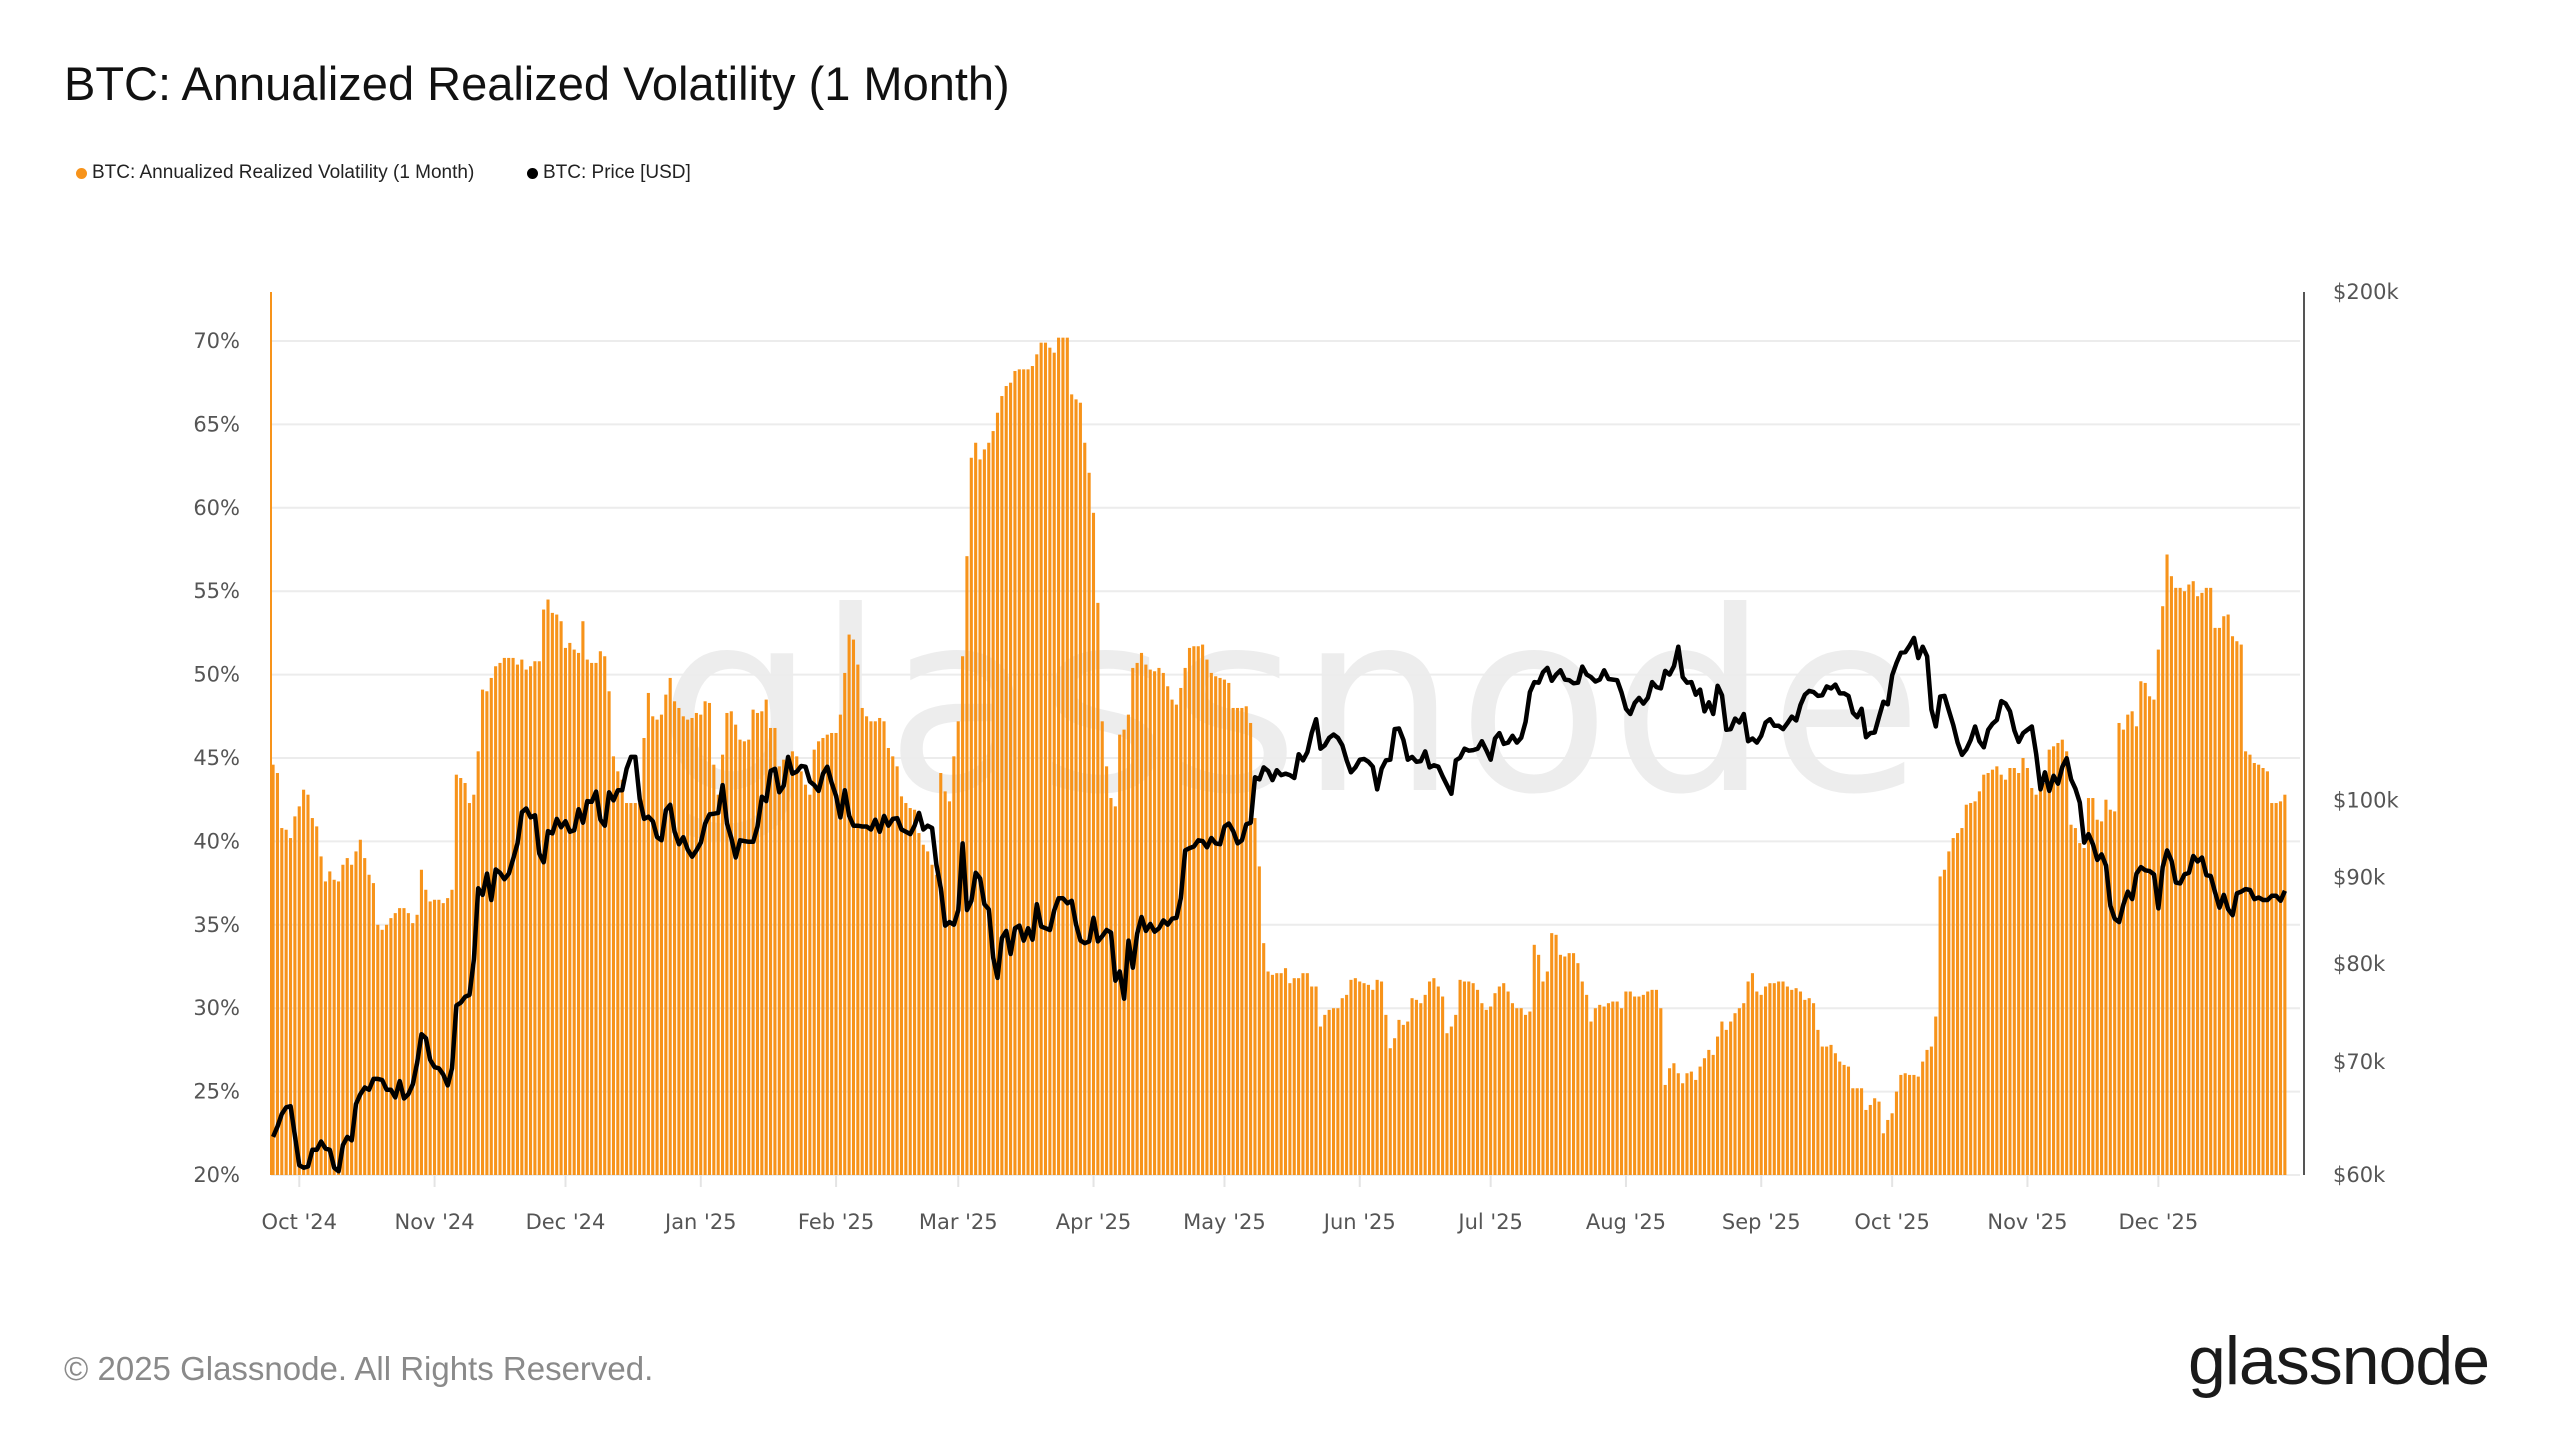 The image size is (2560, 1440). Describe the element at coordinates (1626, 1222) in the screenshot. I see `x-tick-label: Aug '25` at that location.